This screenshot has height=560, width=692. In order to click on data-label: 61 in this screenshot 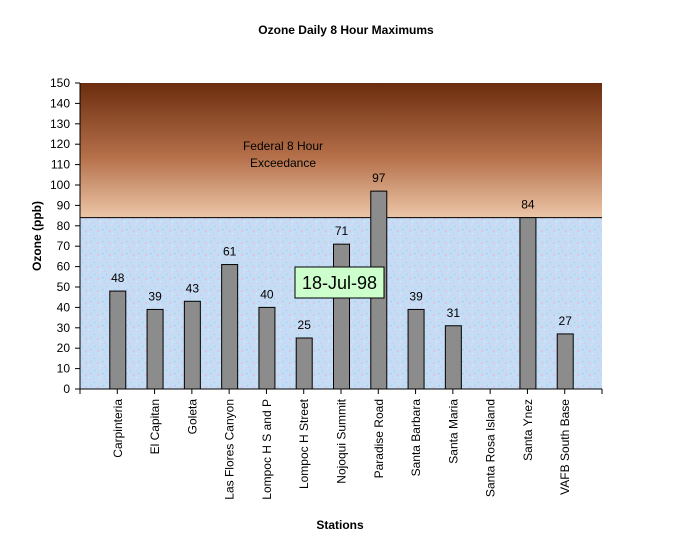, I will do `click(230, 252)`.